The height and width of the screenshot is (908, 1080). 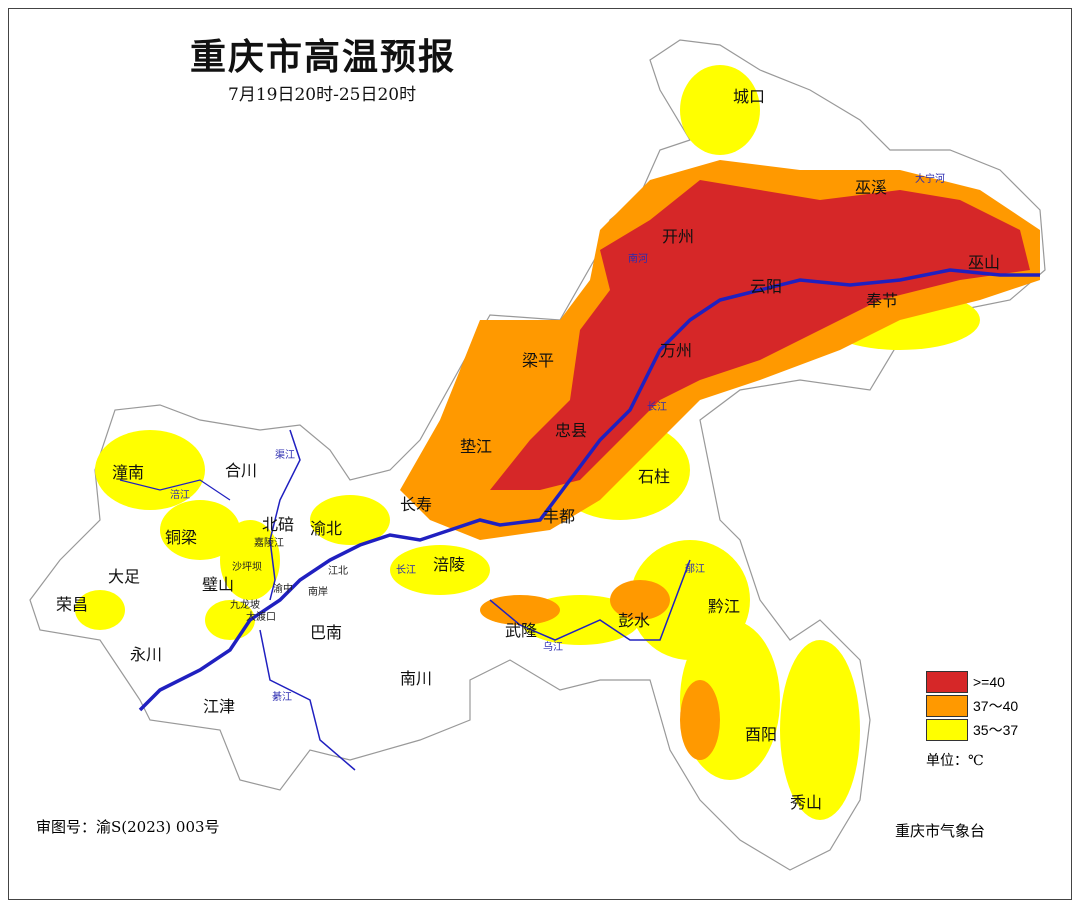 I want to click on label-youyang: 酉阳, so click(x=761, y=734).